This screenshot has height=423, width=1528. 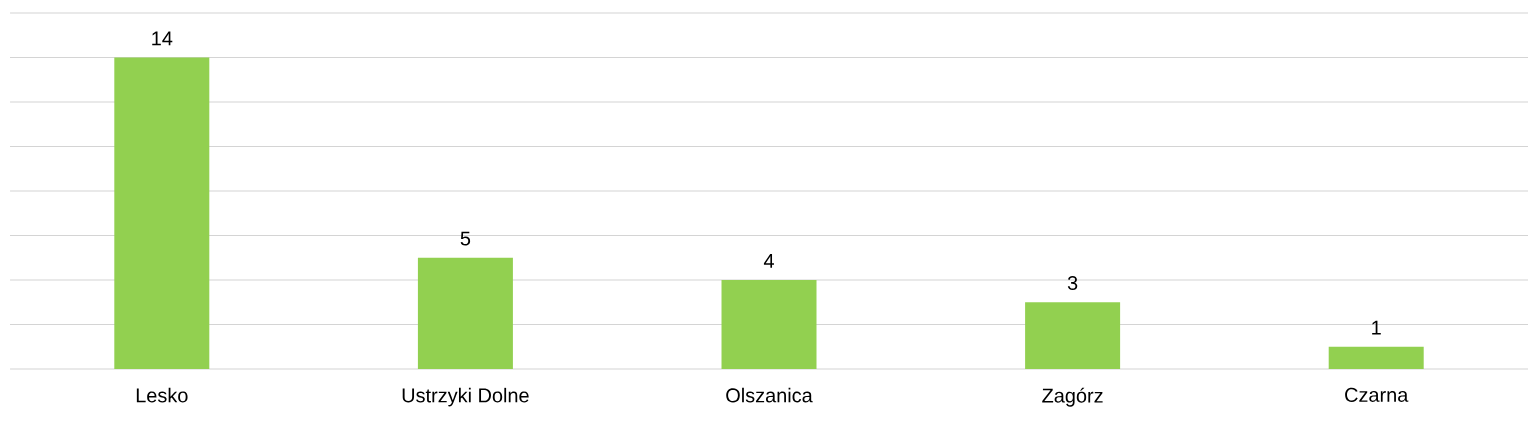 I want to click on data-label: 1, so click(x=1376, y=327).